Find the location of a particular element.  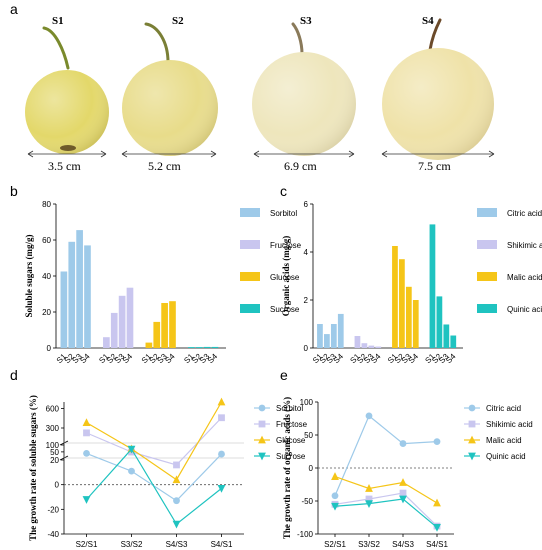

bar-citric-acid-s1 is located at coordinates (320, 336).